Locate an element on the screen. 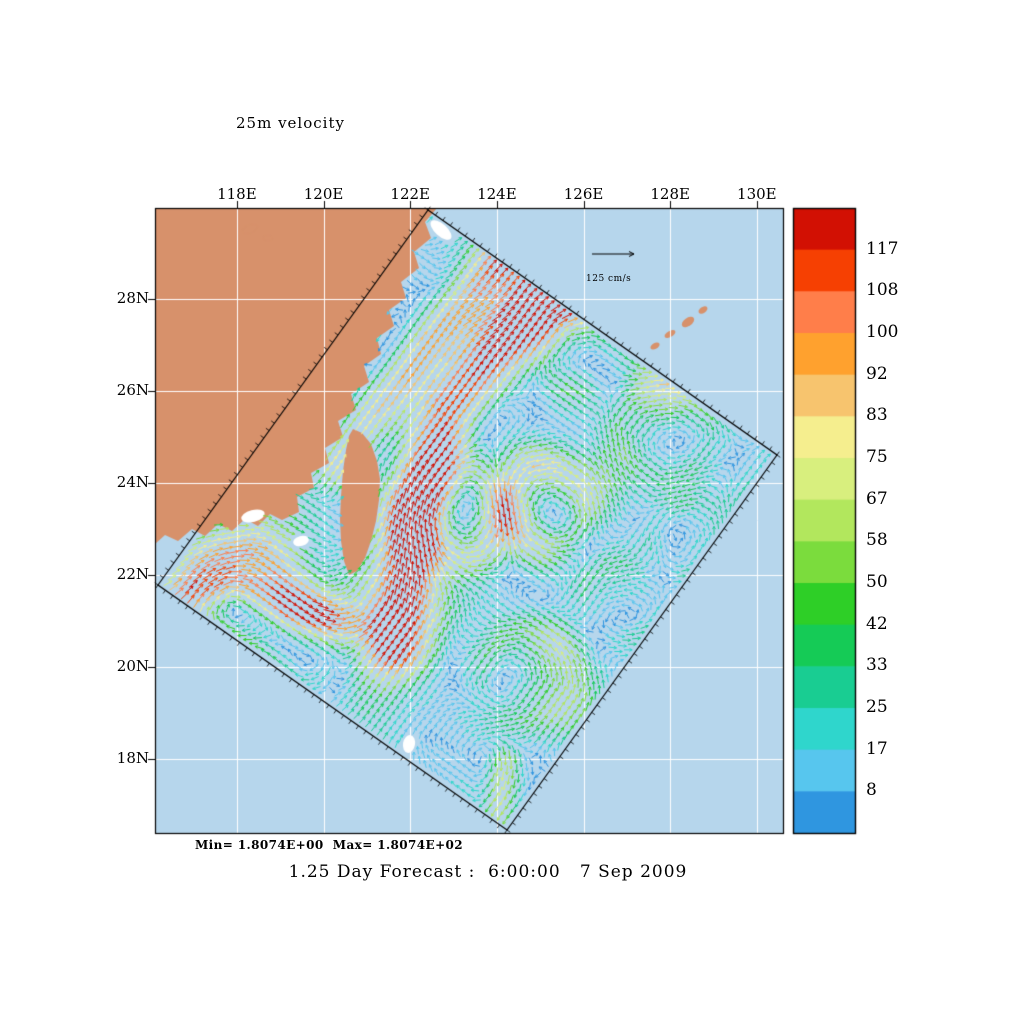 The image size is (1024, 1024). lat-tick-label: 22N is located at coordinates (132, 574).